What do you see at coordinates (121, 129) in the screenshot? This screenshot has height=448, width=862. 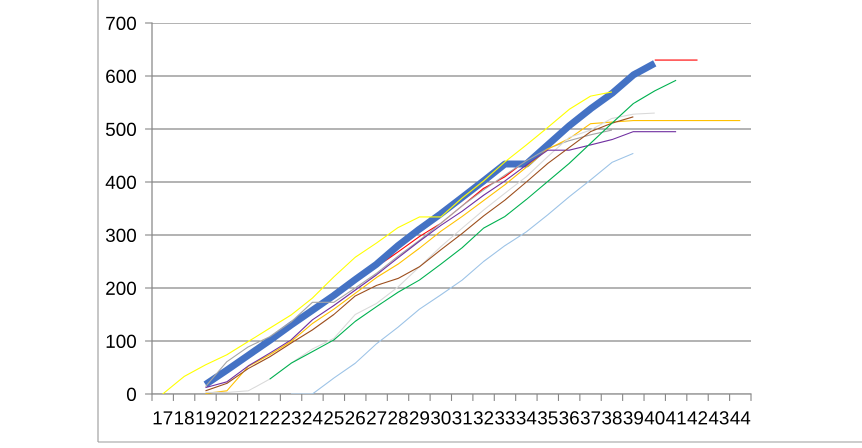 I see `y-tick-label: 500` at bounding box center [121, 129].